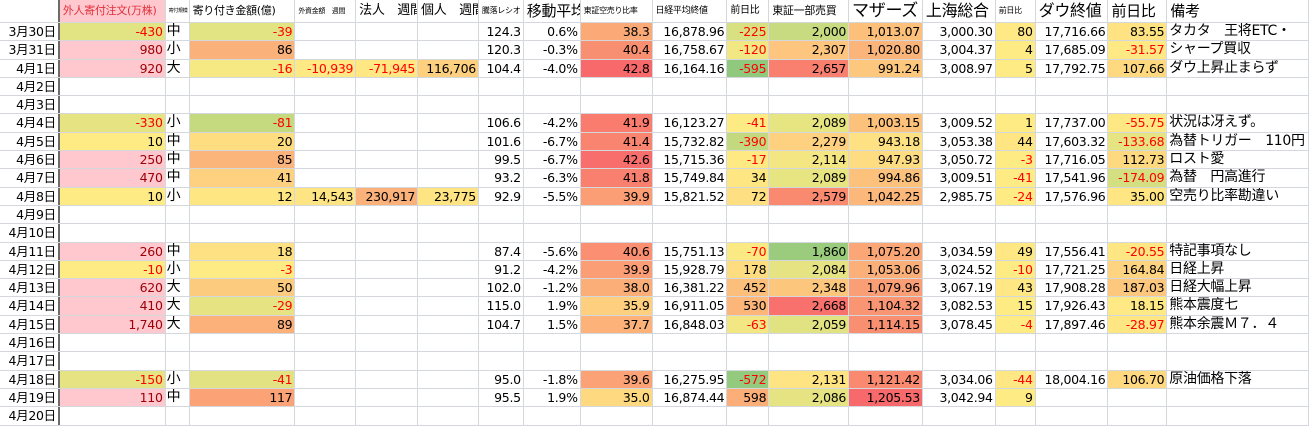 The width and height of the screenshot is (1309, 427). I want to click on column-header-dow-close: ダウ終値, so click(1072, 11).